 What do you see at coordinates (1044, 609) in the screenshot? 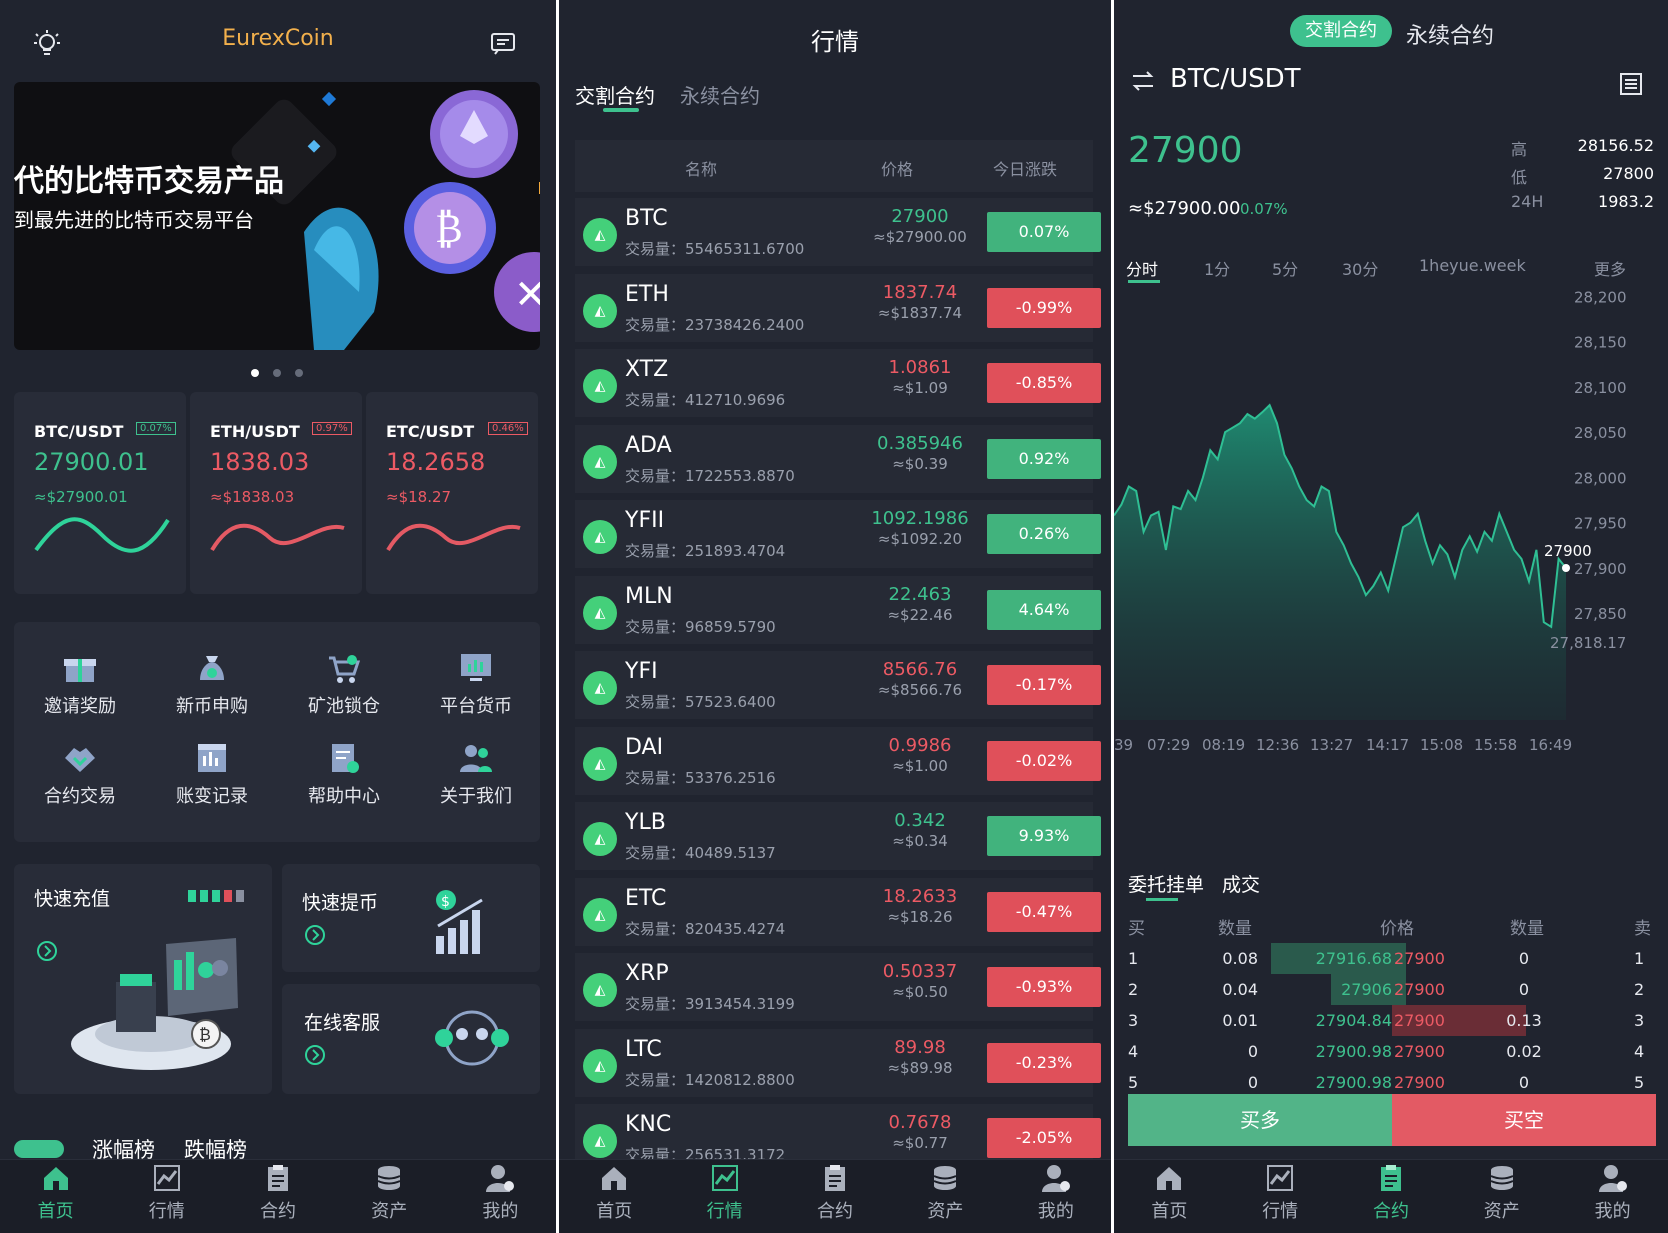
I see `change-badge: 4.64%` at bounding box center [1044, 609].